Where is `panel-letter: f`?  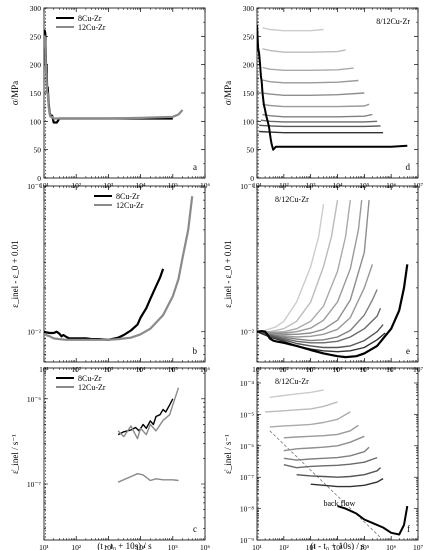 panel-letter: f is located at coordinates (408, 529).